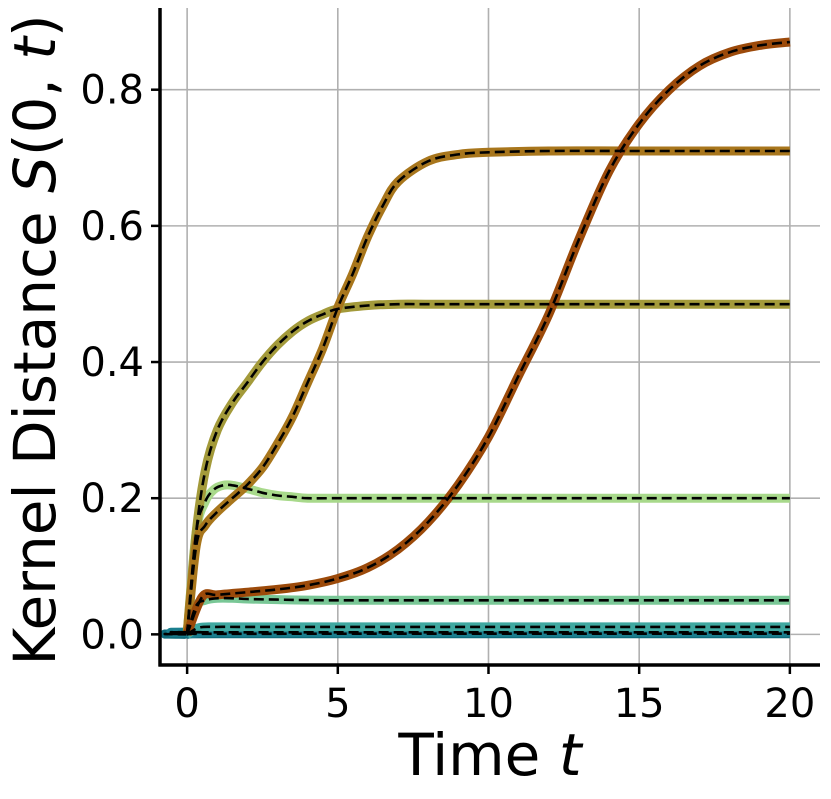 This screenshot has width=831, height=799. Describe the element at coordinates (112, 499) in the screenshot. I see `y-tick-label: 0.2` at that location.